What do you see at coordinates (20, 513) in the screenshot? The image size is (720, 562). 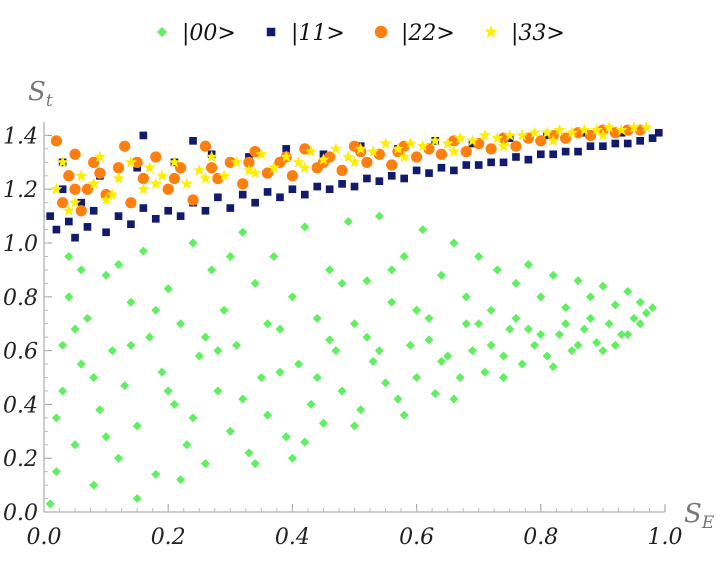 I see `y-tick-label: 0.0` at bounding box center [20, 513].